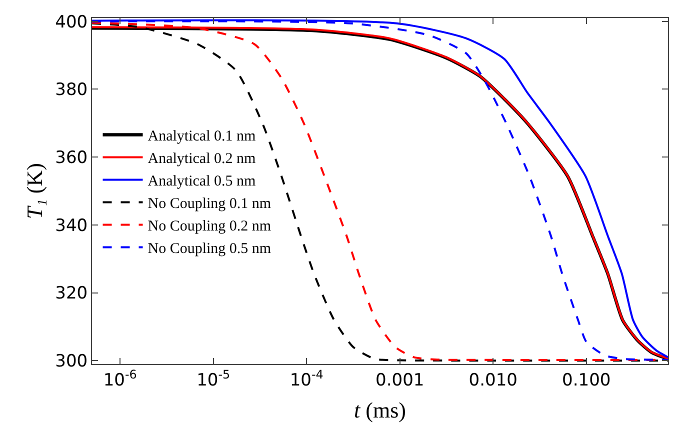 This screenshot has width=681, height=439. What do you see at coordinates (34, 191) in the screenshot?
I see `y-axis-title: T₁ (K)` at bounding box center [34, 191].